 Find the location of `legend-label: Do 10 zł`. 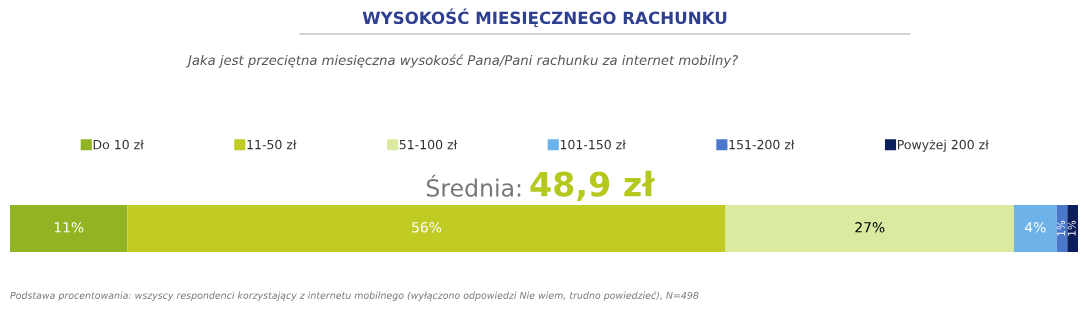

legend-label: Do 10 zł is located at coordinates (118, 144).